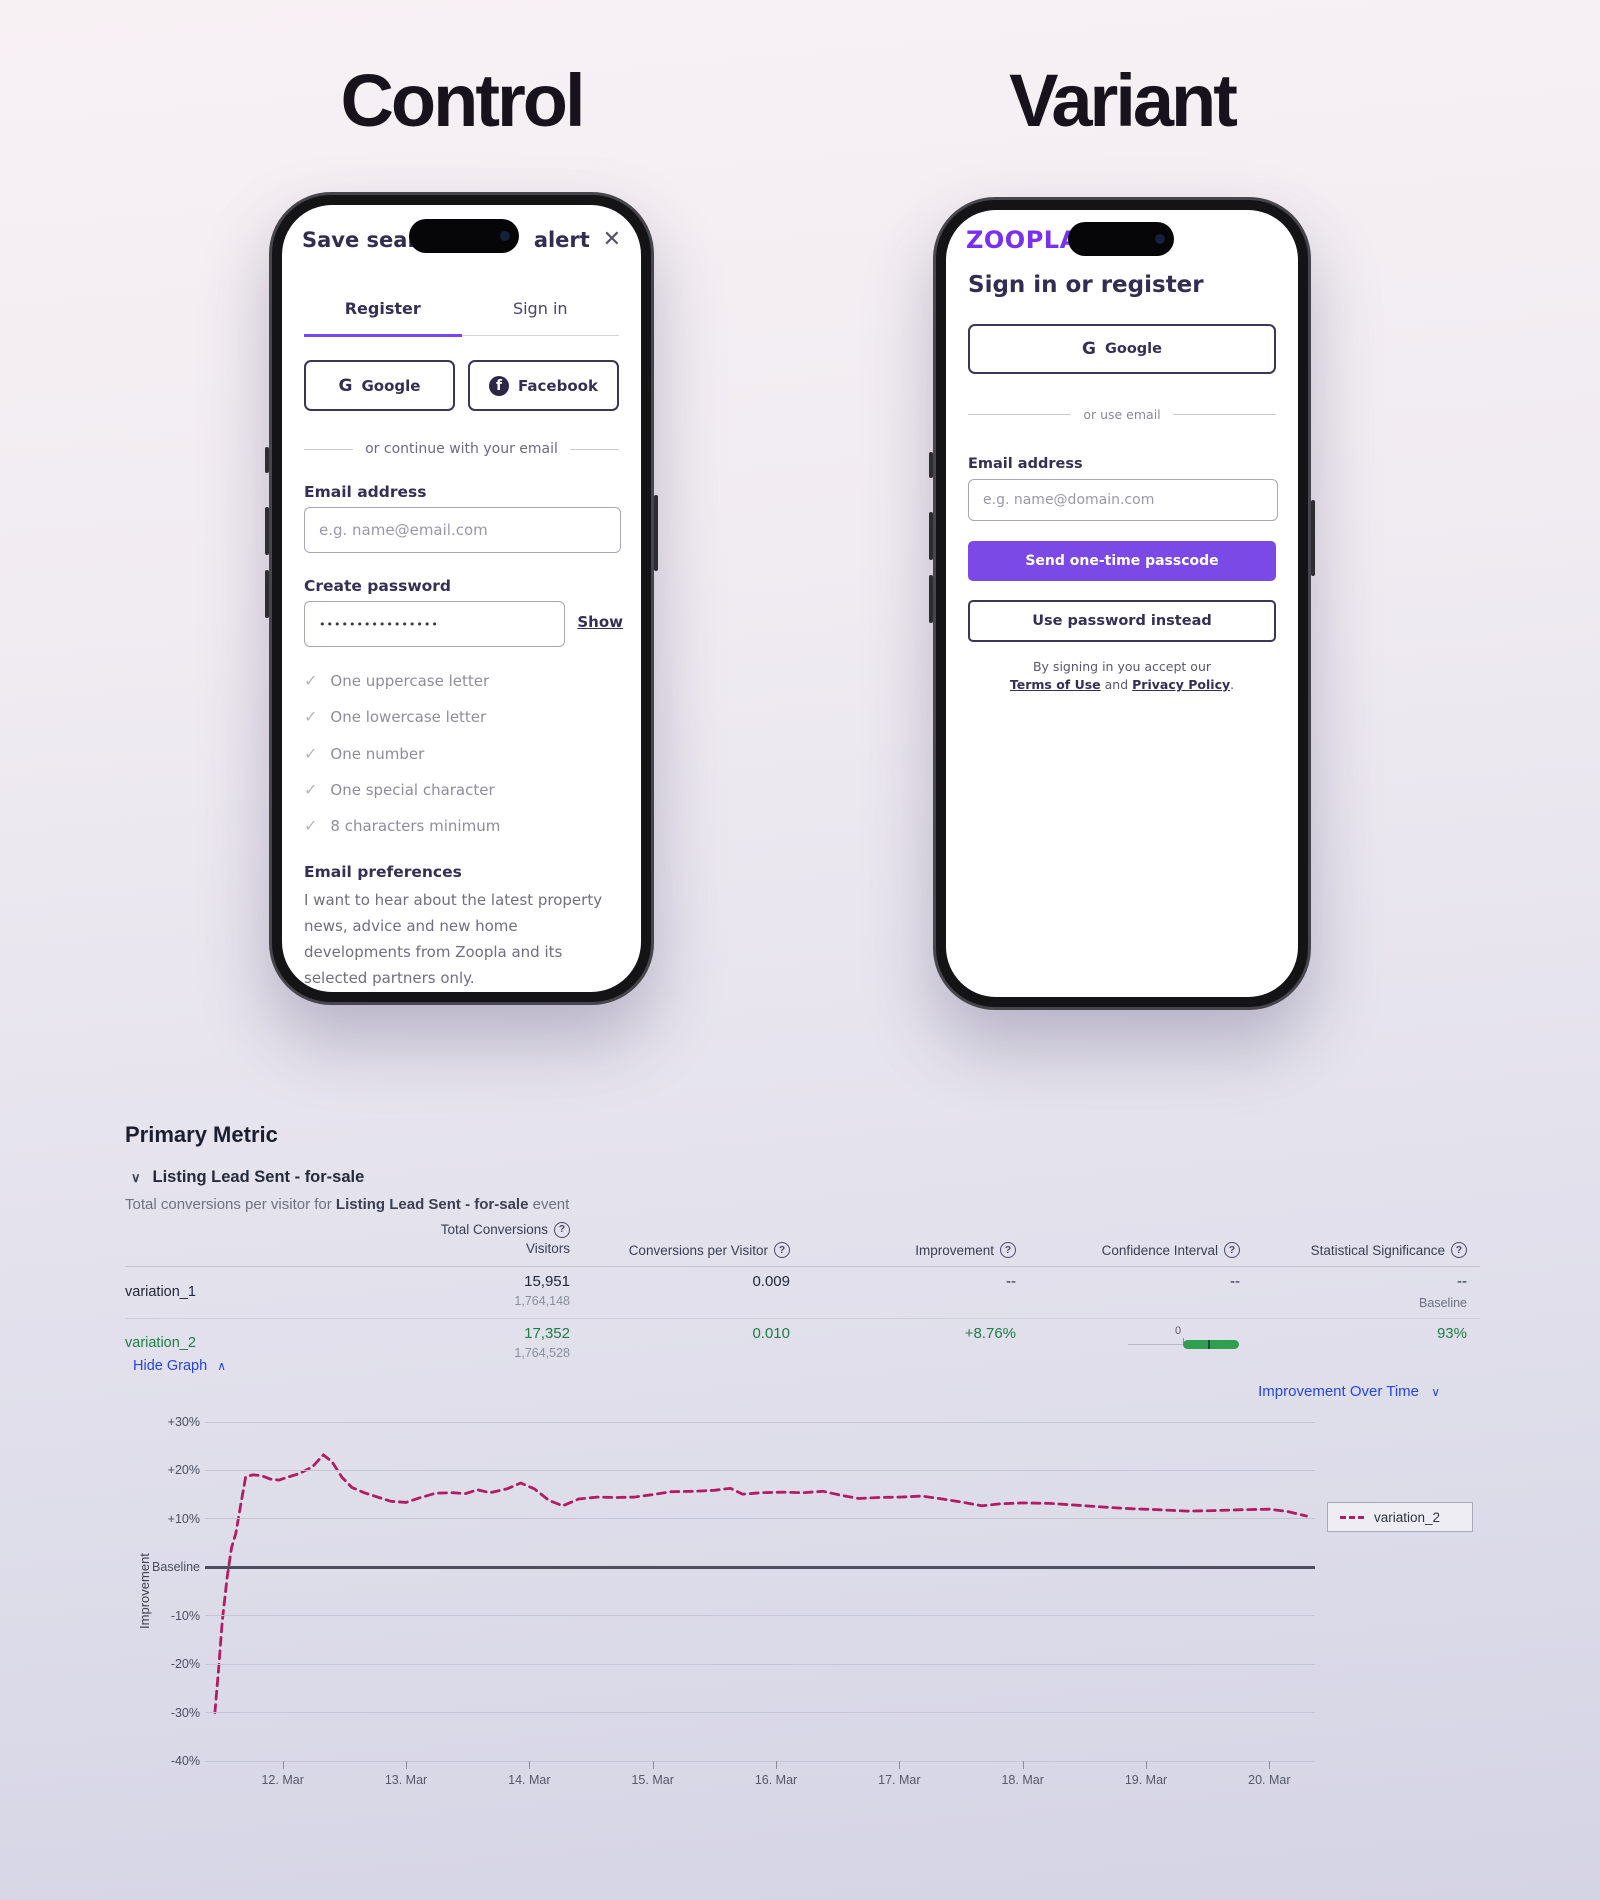 This screenshot has height=1900, width=1600. What do you see at coordinates (499, 385) in the screenshot?
I see `facebook-icon: f` at bounding box center [499, 385].